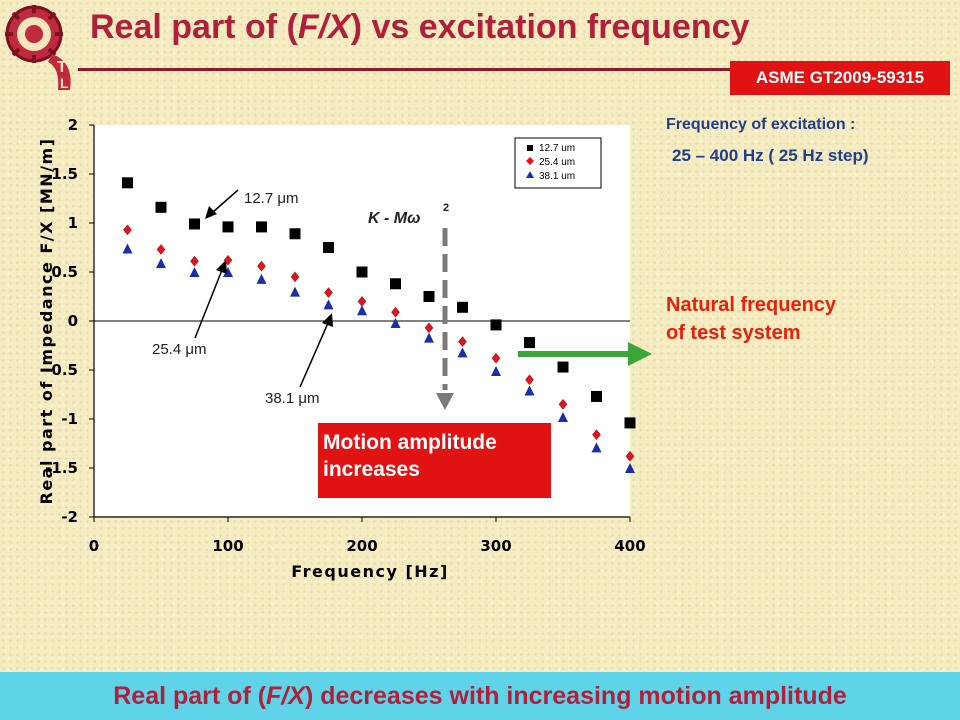 This screenshot has width=960, height=720. I want to click on k-m-omega-label: K - Mω, so click(394, 218).